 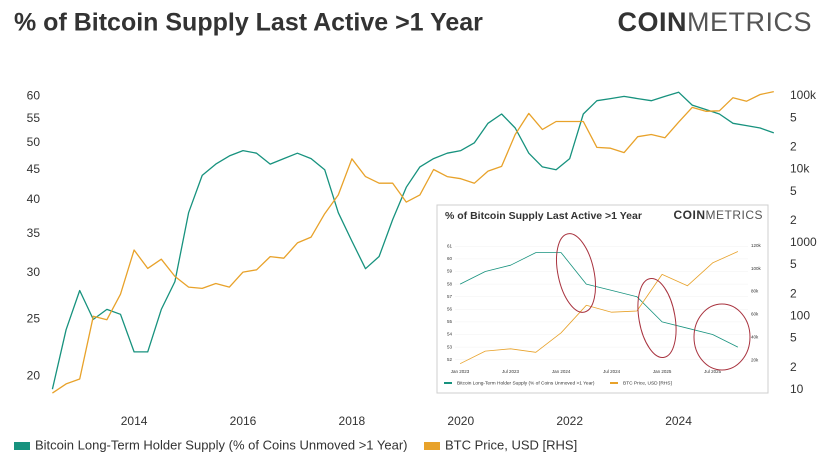 What do you see at coordinates (450, 296) in the screenshot?
I see `y-tick-label: 57` at bounding box center [450, 296].